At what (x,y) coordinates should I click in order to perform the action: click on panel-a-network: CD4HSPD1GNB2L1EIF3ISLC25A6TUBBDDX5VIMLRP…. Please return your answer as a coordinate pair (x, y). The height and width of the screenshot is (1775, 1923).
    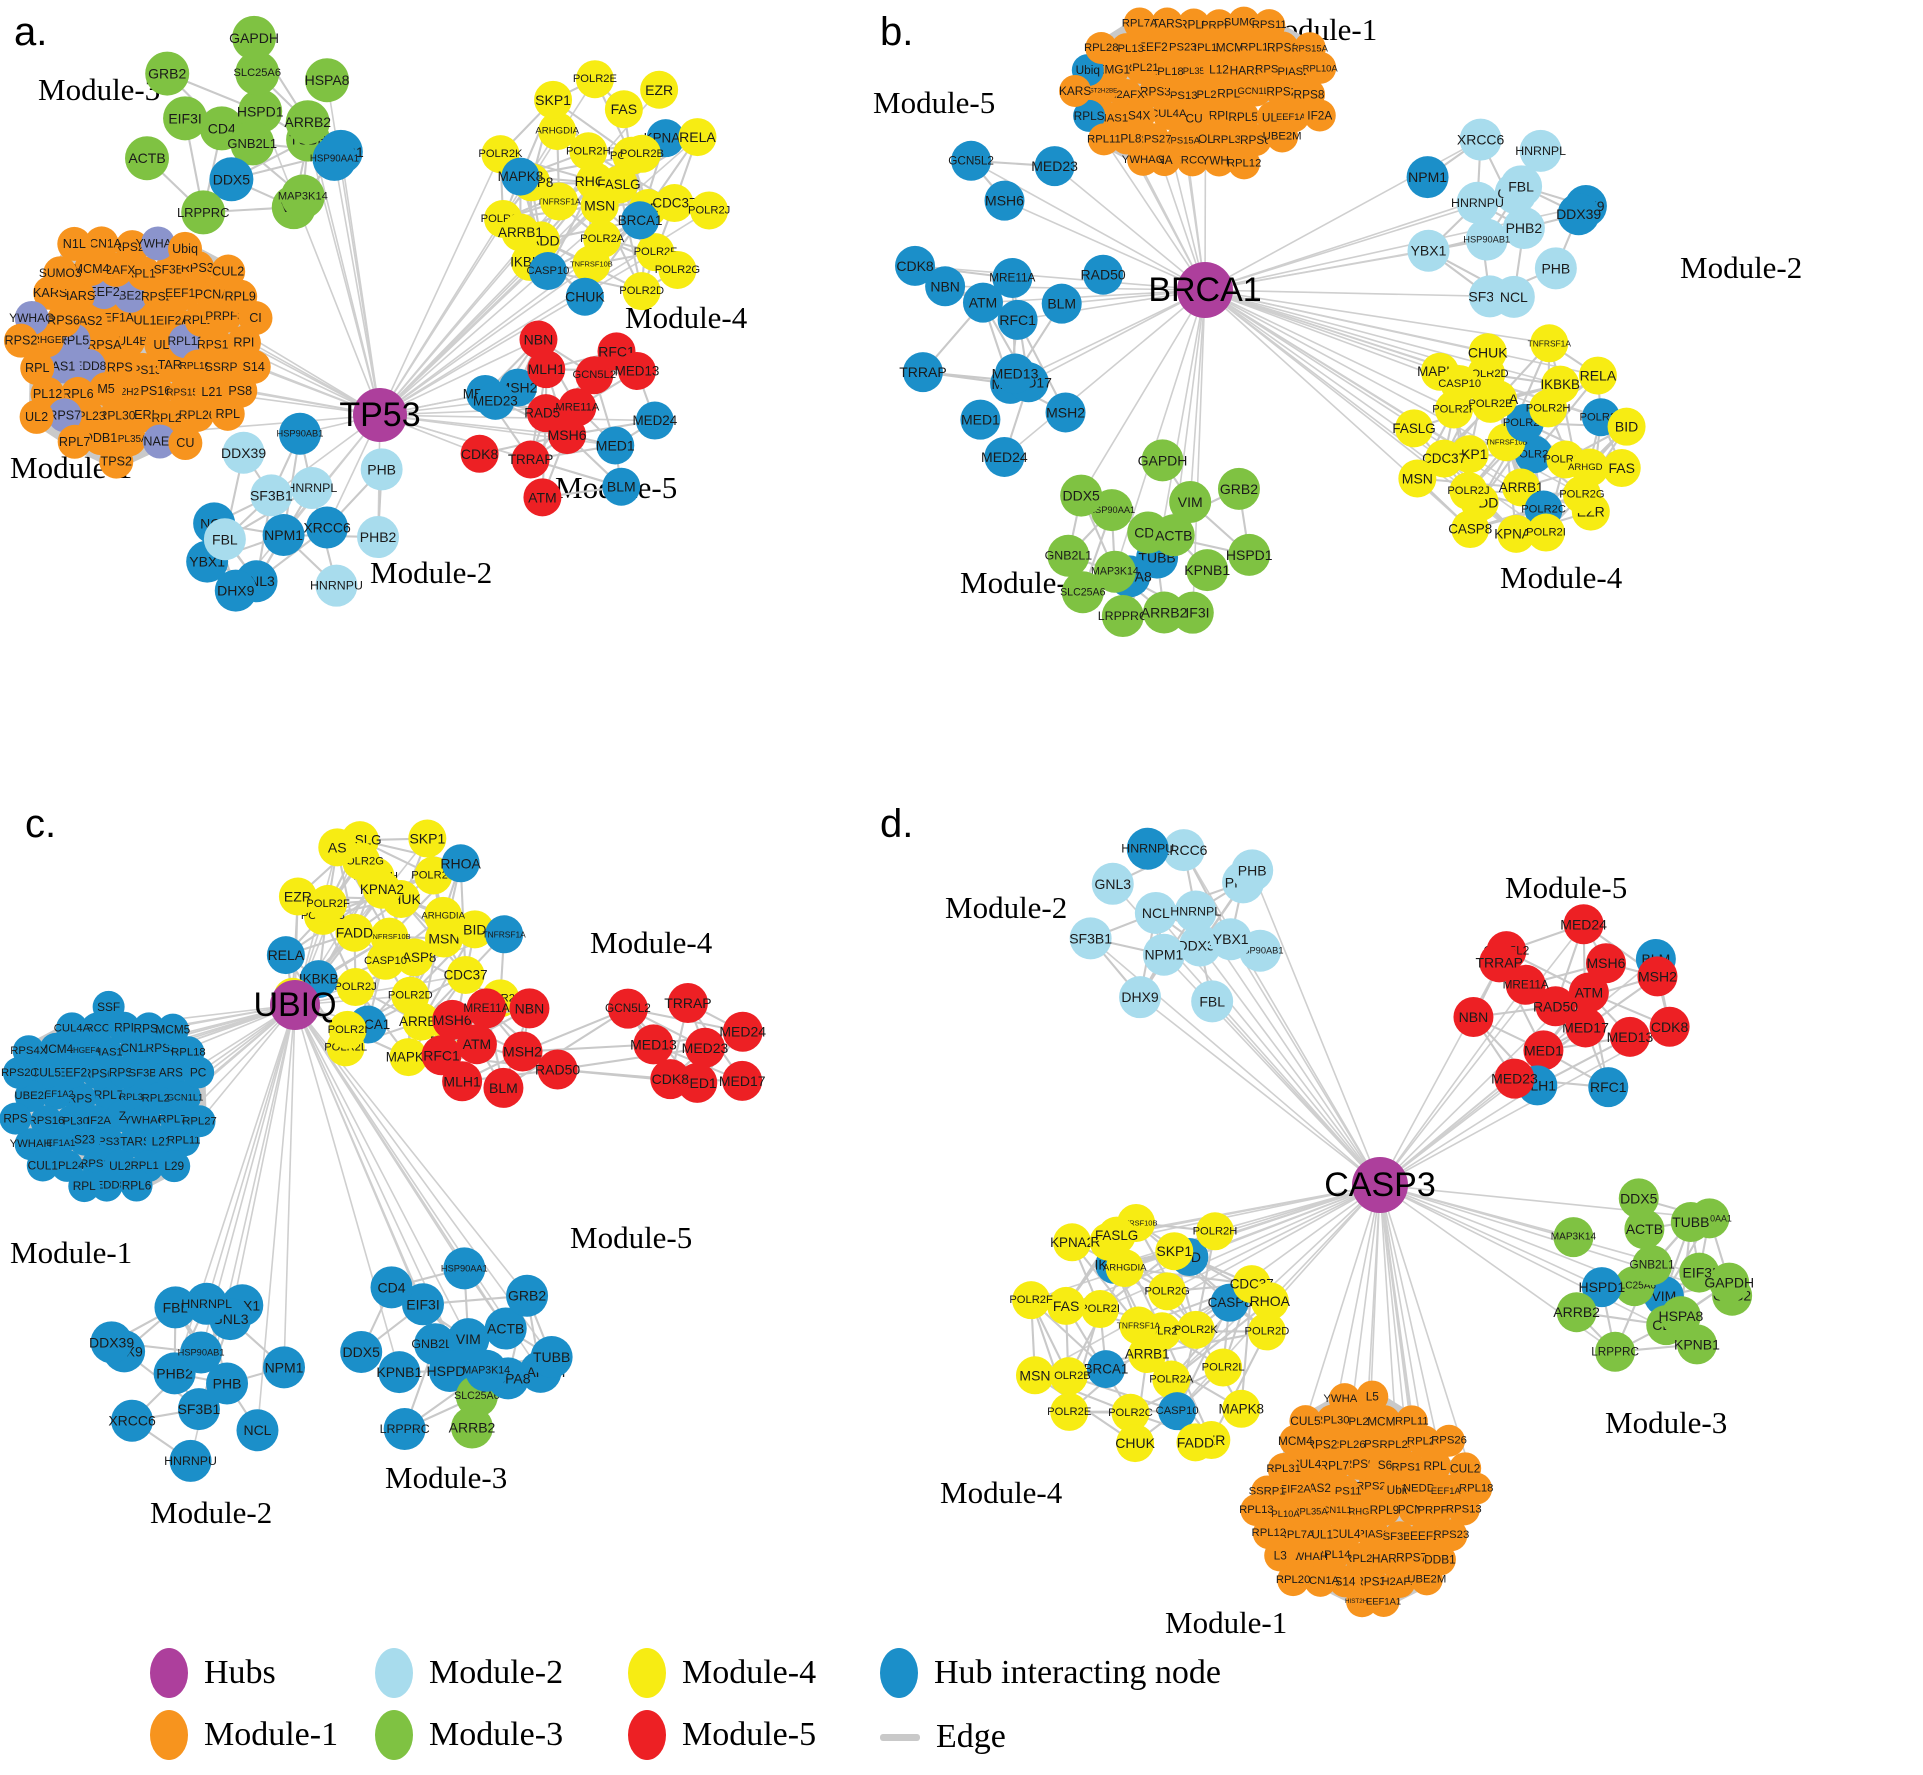
    Looking at the image, I should click on (366, 313).